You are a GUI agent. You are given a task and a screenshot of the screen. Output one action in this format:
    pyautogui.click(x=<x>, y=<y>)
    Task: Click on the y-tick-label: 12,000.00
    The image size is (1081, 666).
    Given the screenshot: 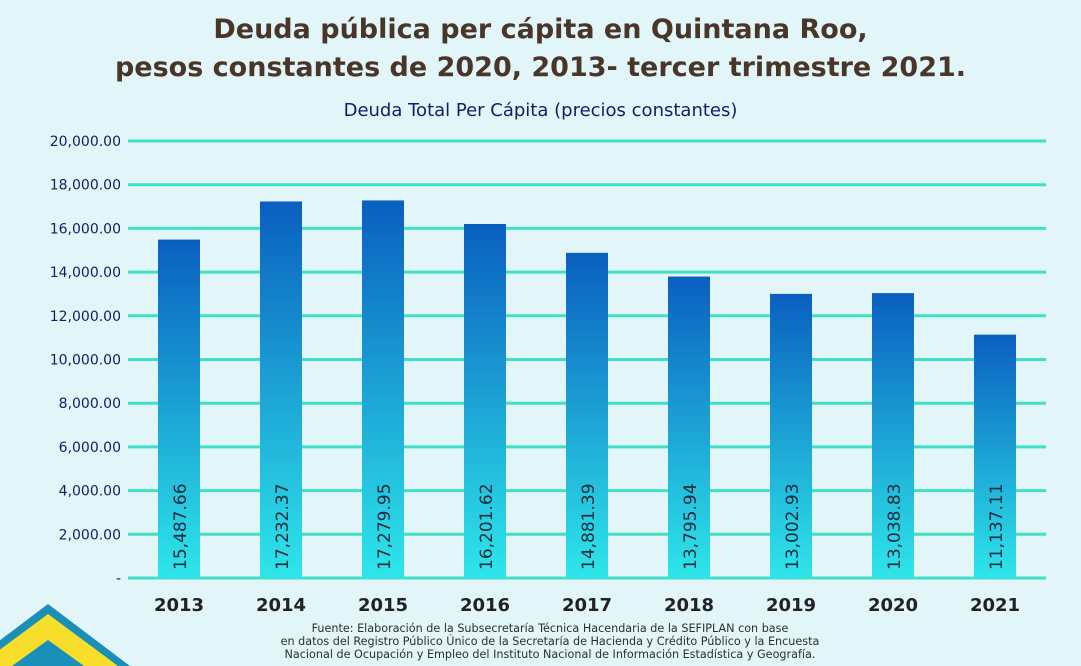 What is the action you would take?
    pyautogui.click(x=85, y=317)
    